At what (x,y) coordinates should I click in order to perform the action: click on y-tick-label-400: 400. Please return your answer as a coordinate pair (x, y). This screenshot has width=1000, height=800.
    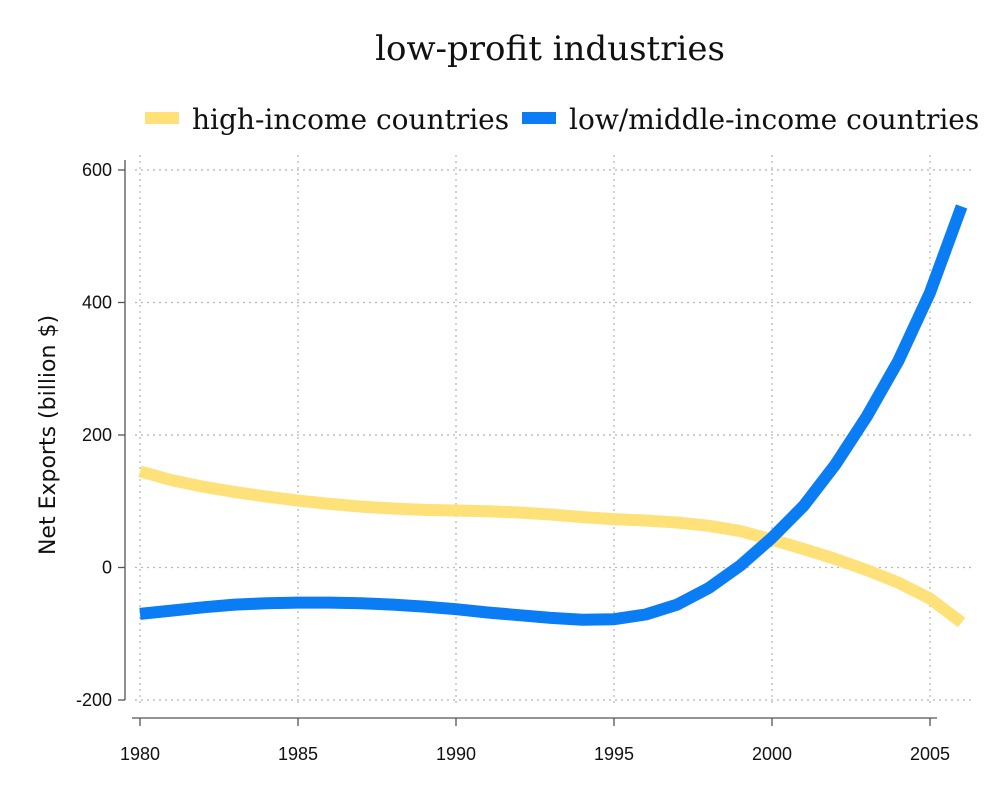
    Looking at the image, I should click on (97, 303).